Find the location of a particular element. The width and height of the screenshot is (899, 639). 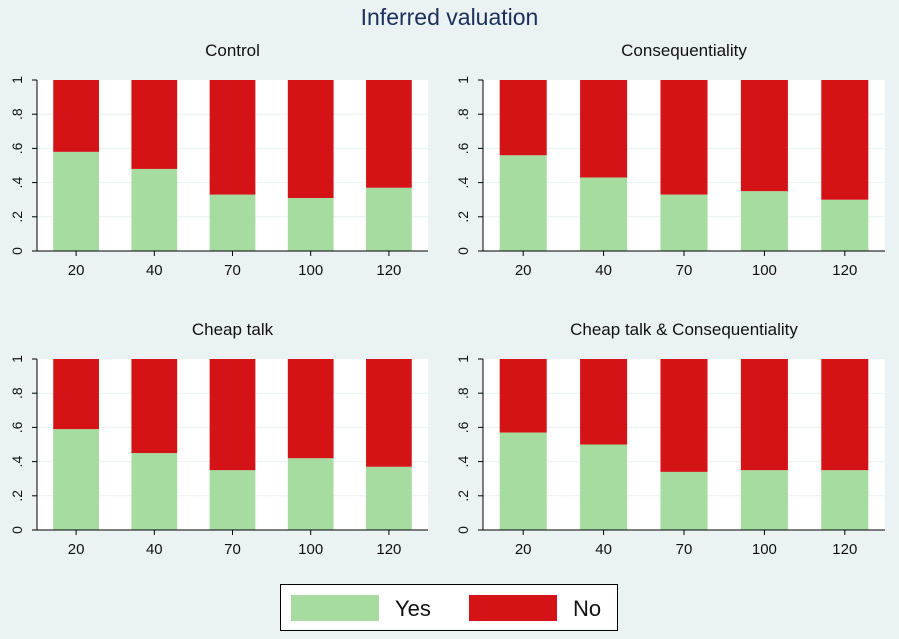

legend-swatch-yes is located at coordinates (335, 608).